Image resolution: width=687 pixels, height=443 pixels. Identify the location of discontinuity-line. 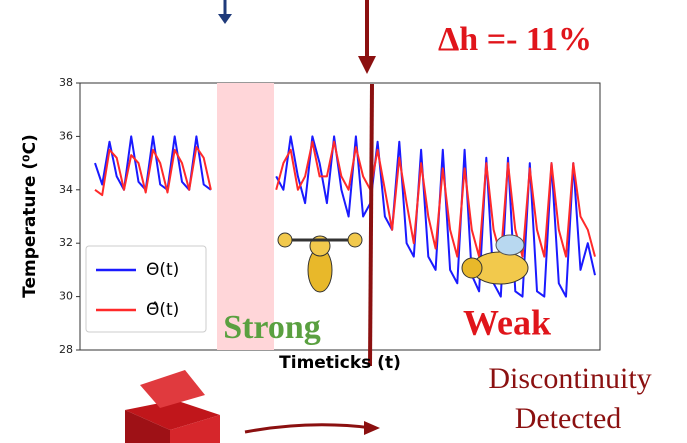
(371, 225).